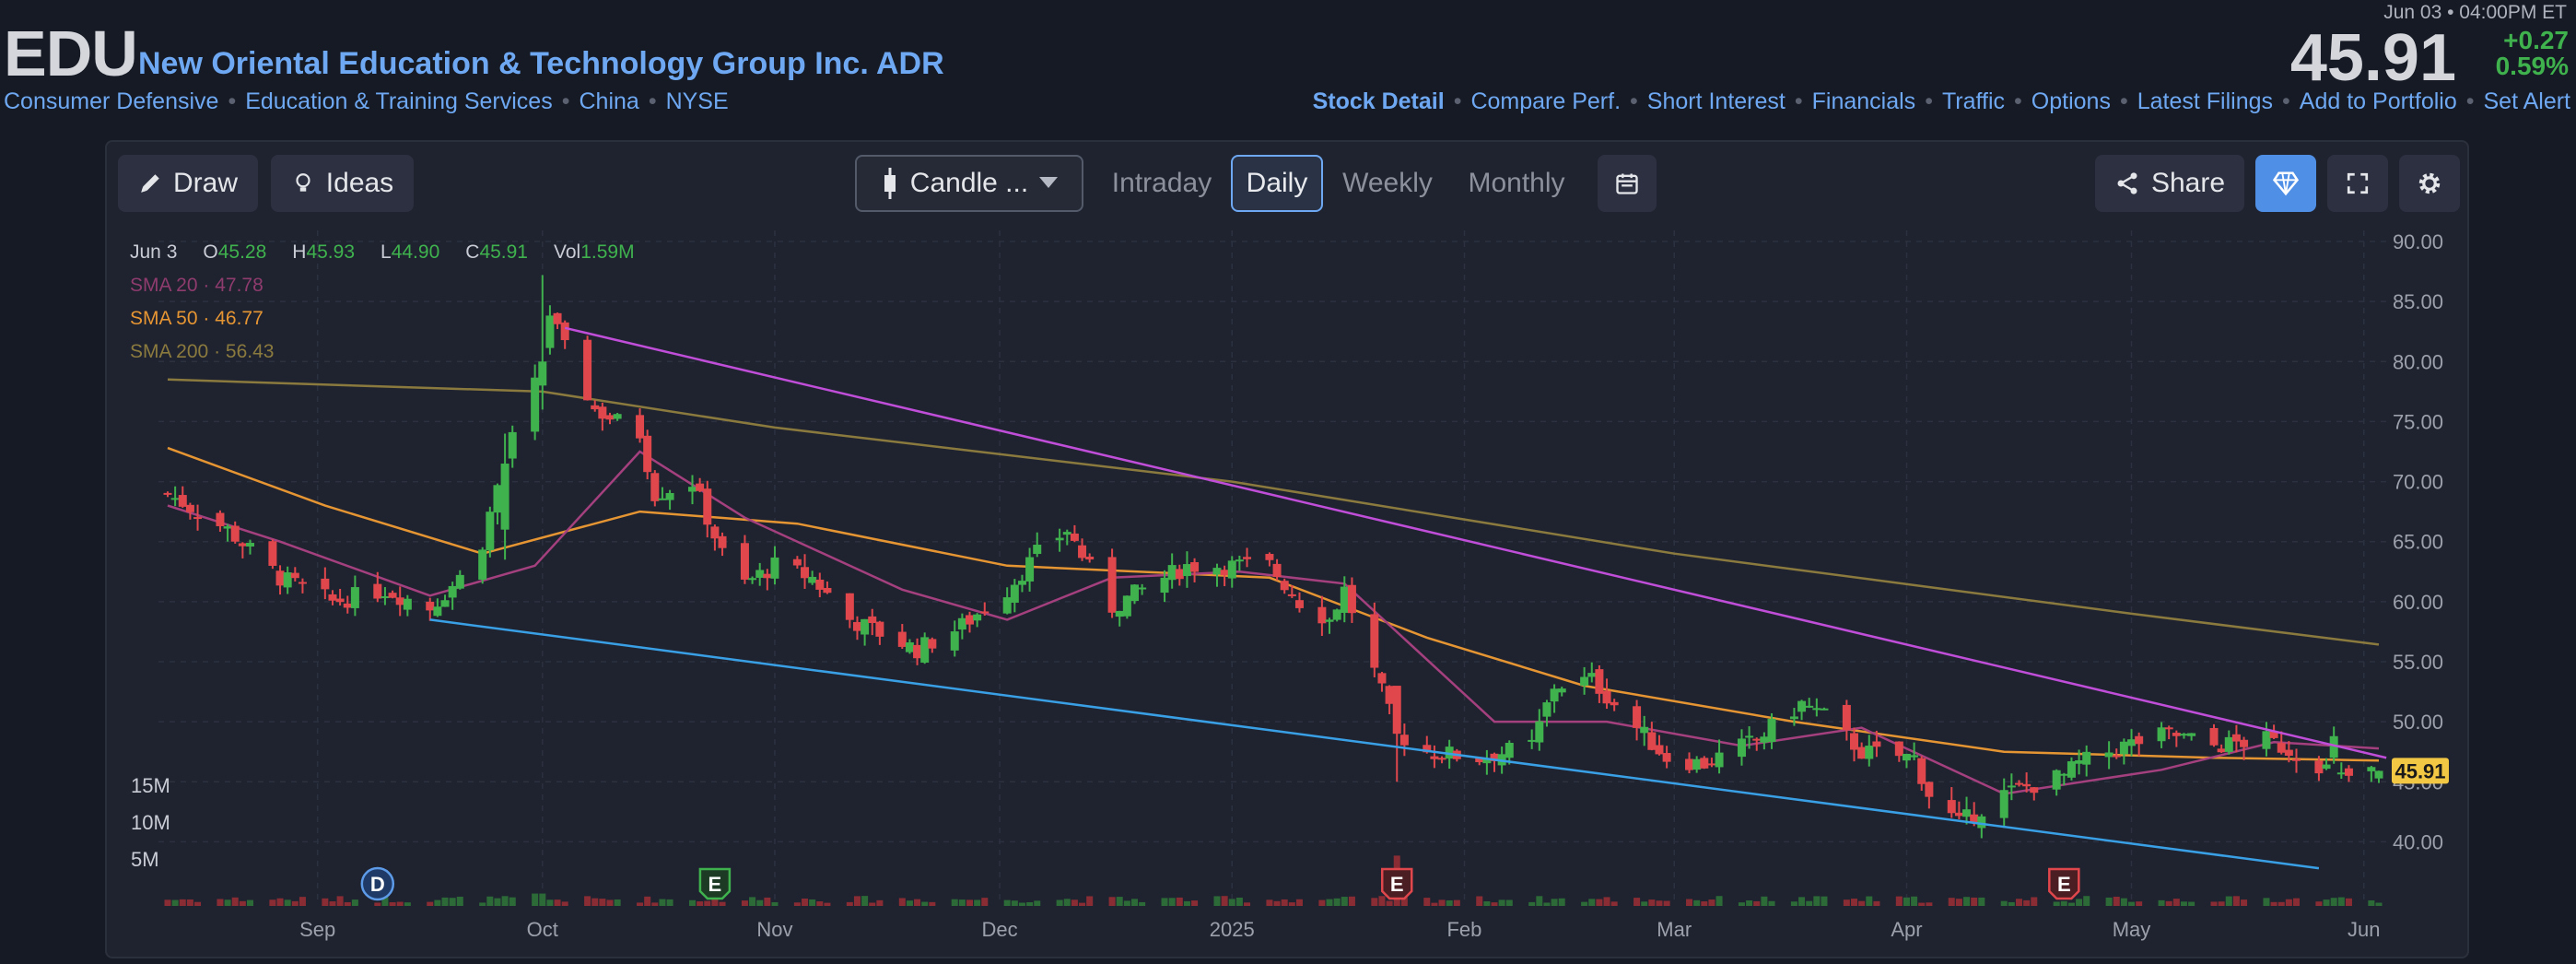 The image size is (2576, 964). Describe the element at coordinates (188, 183) in the screenshot. I see `draw-button: Draw` at that location.